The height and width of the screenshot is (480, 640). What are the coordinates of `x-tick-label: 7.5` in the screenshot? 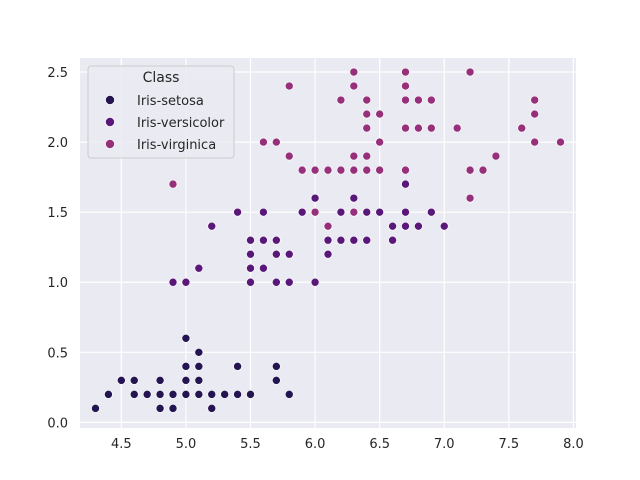 It's located at (508, 444).